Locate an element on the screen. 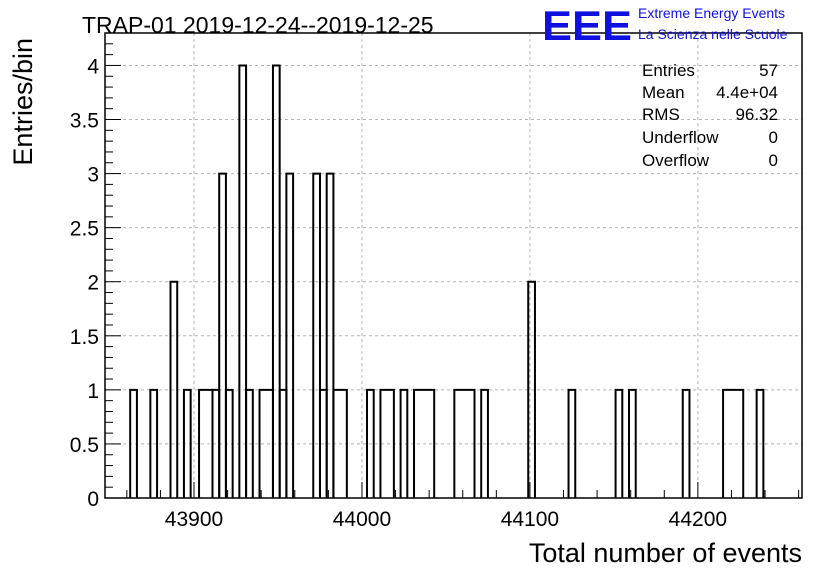 The image size is (836, 572). stats-value-overflow: 0 is located at coordinates (773, 160).